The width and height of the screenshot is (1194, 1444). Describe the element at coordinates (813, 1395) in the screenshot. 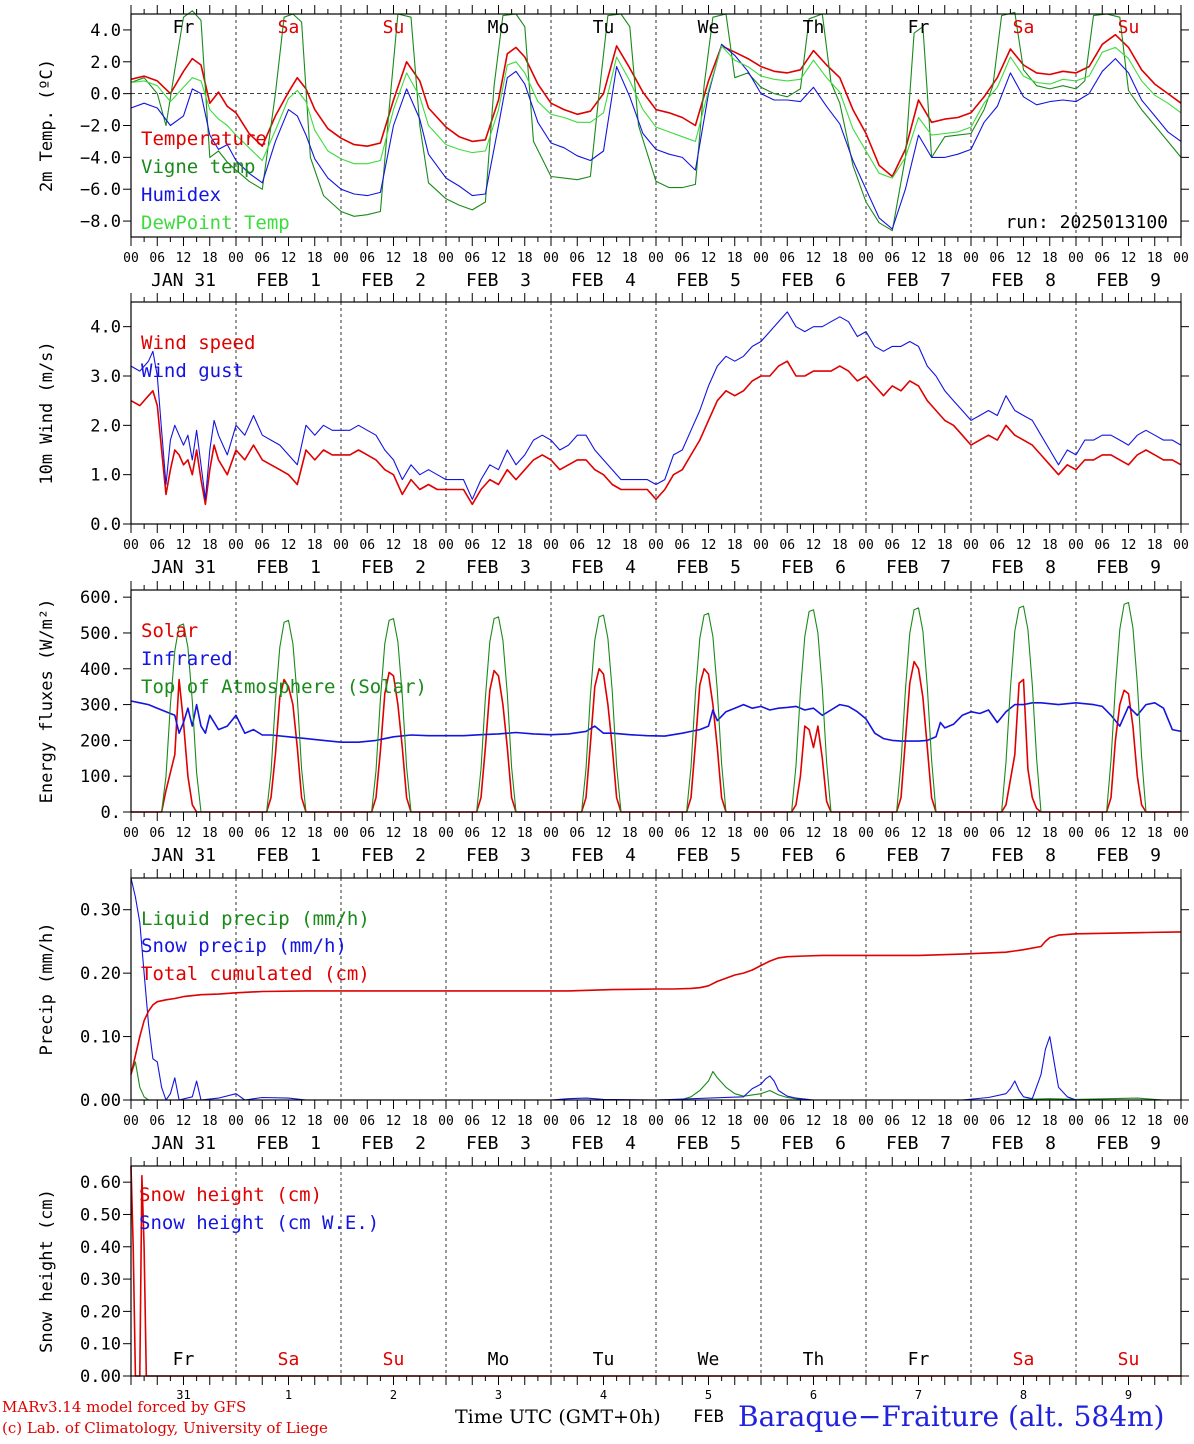

I see `day-number-label: 6` at that location.